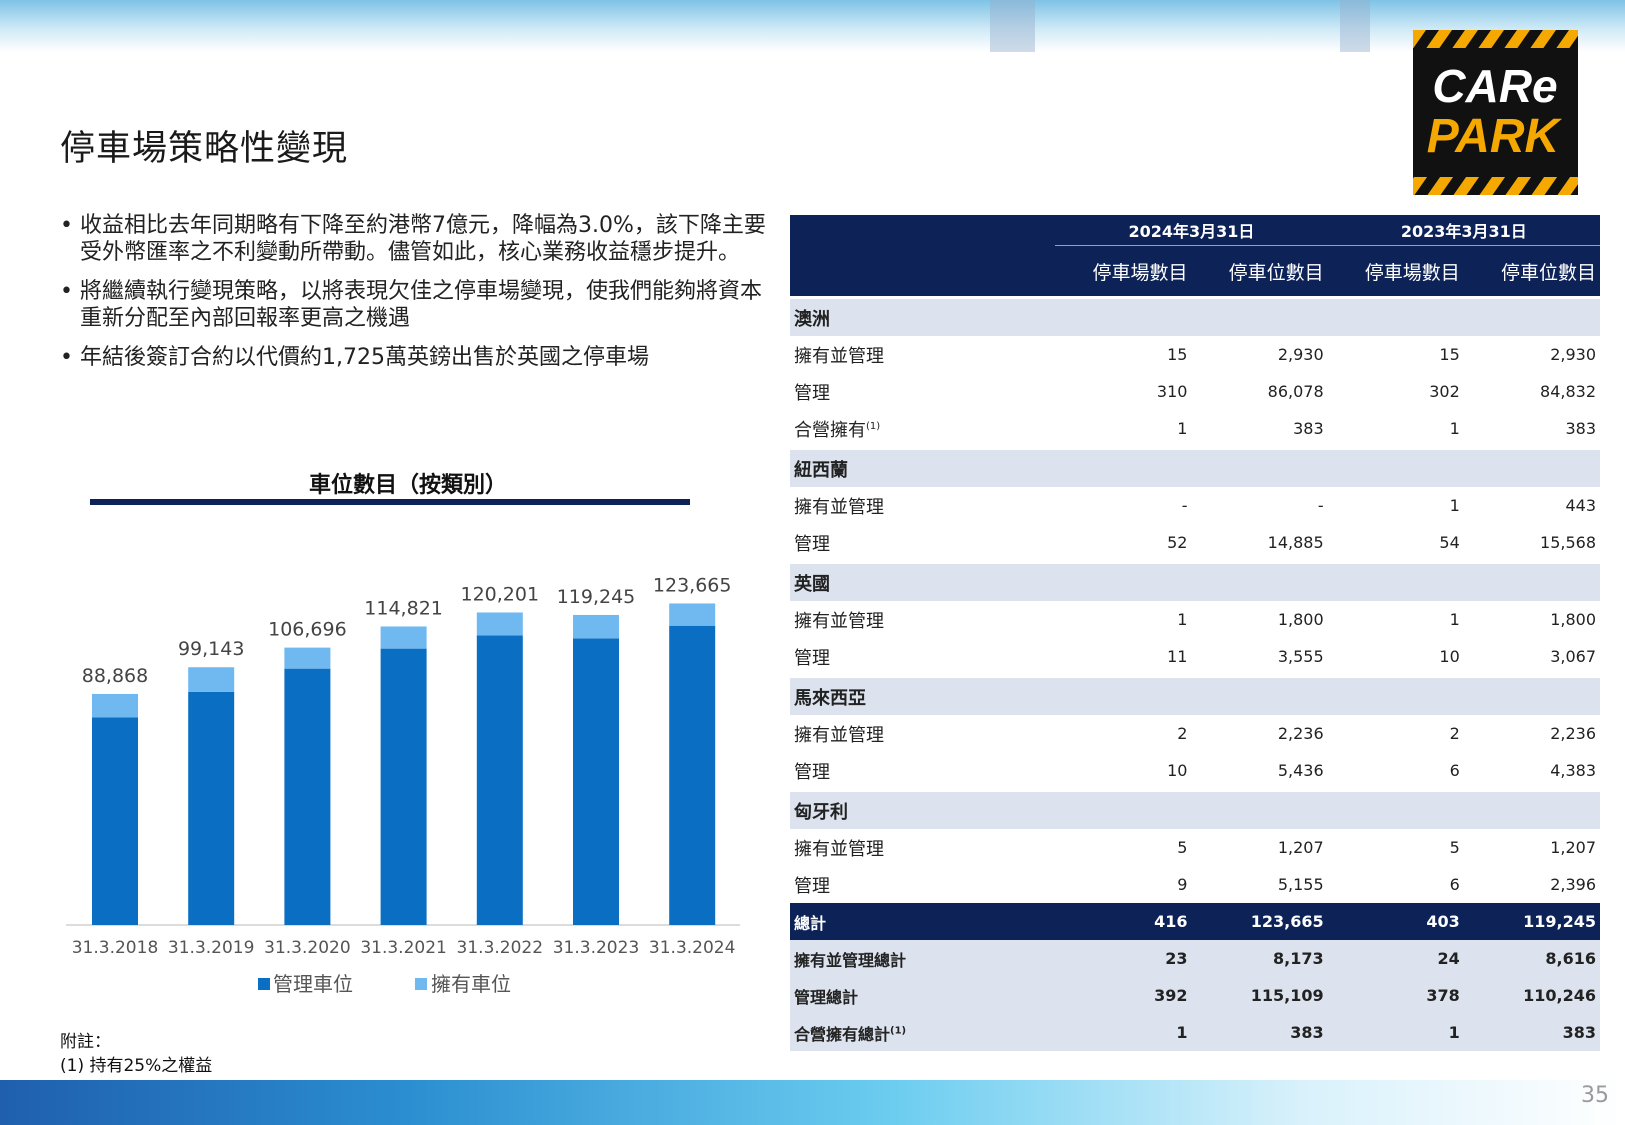 The height and width of the screenshot is (1125, 1625). I want to click on table-cell: 52, so click(1177, 542).